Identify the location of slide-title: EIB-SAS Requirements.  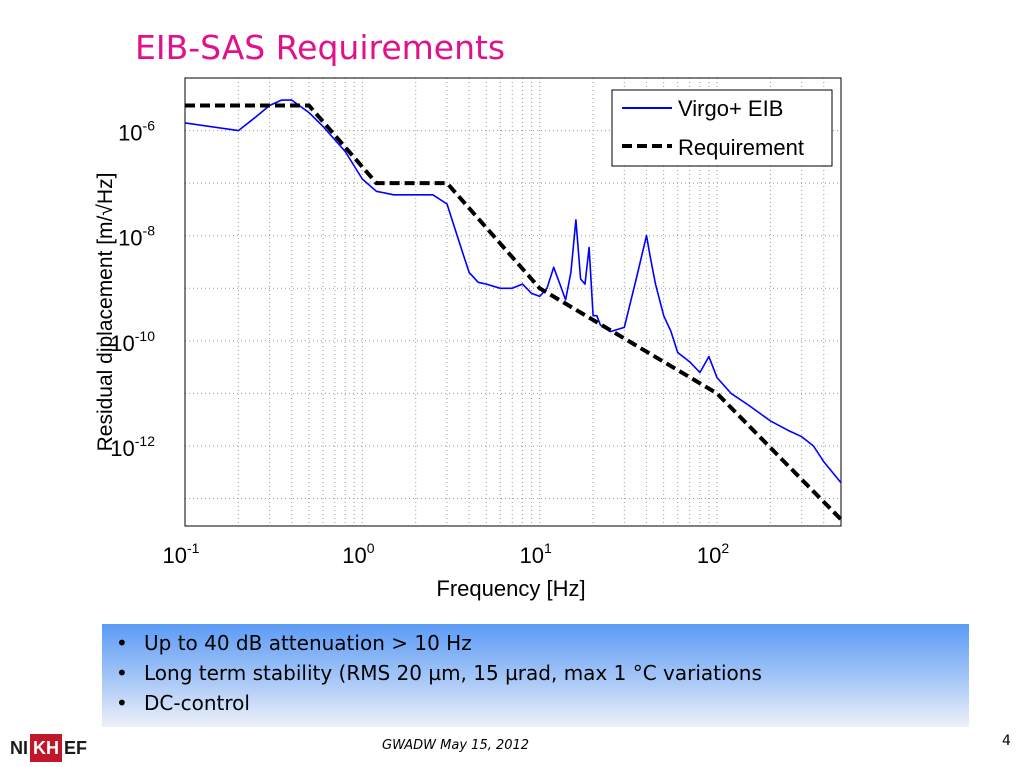
(320, 47).